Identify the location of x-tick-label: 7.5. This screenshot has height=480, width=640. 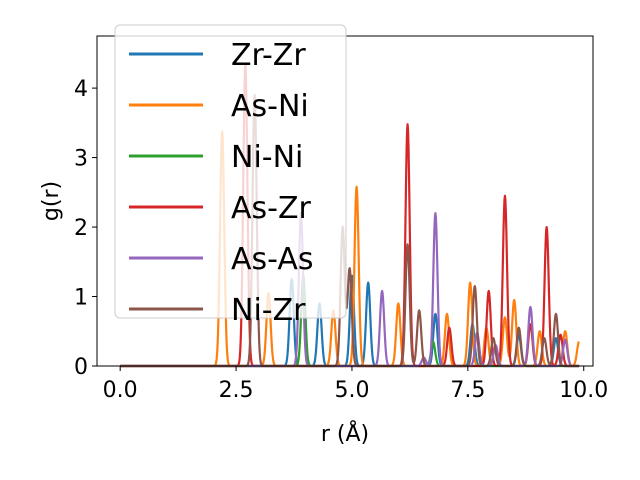
(467, 390).